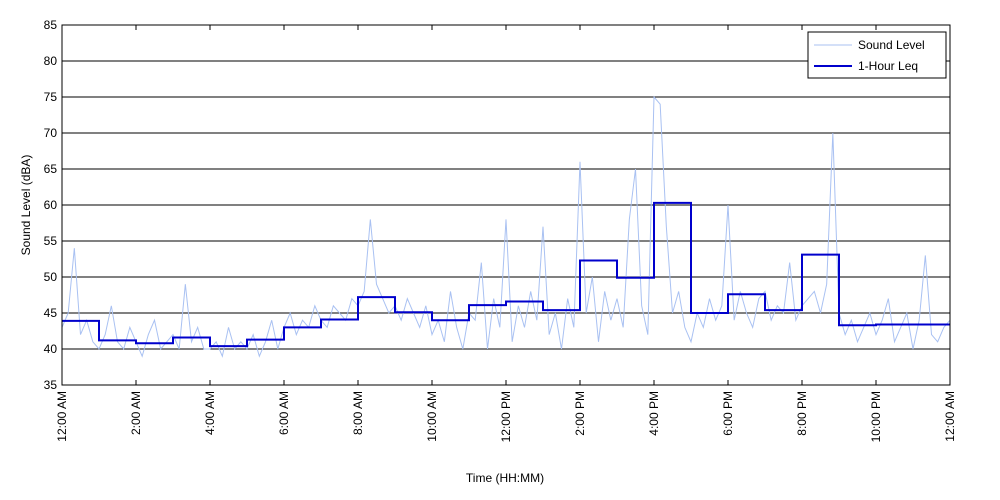 The image size is (1000, 500). I want to click on x-tick-label: 10:00 AM, so click(432, 416).